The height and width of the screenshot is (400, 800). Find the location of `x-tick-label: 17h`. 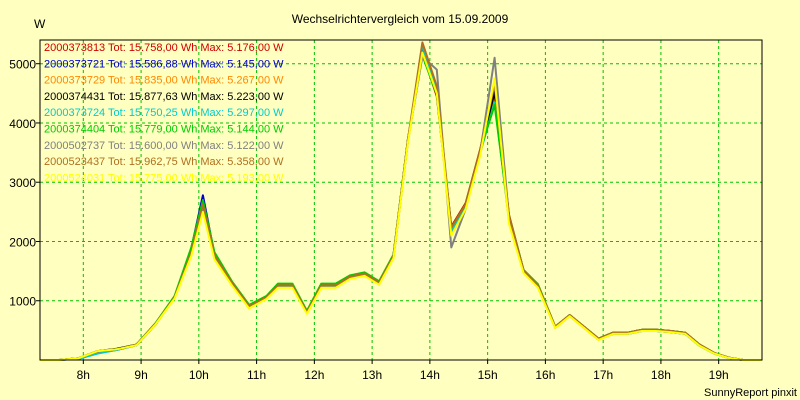

x-tick-label: 17h is located at coordinates (603, 375).